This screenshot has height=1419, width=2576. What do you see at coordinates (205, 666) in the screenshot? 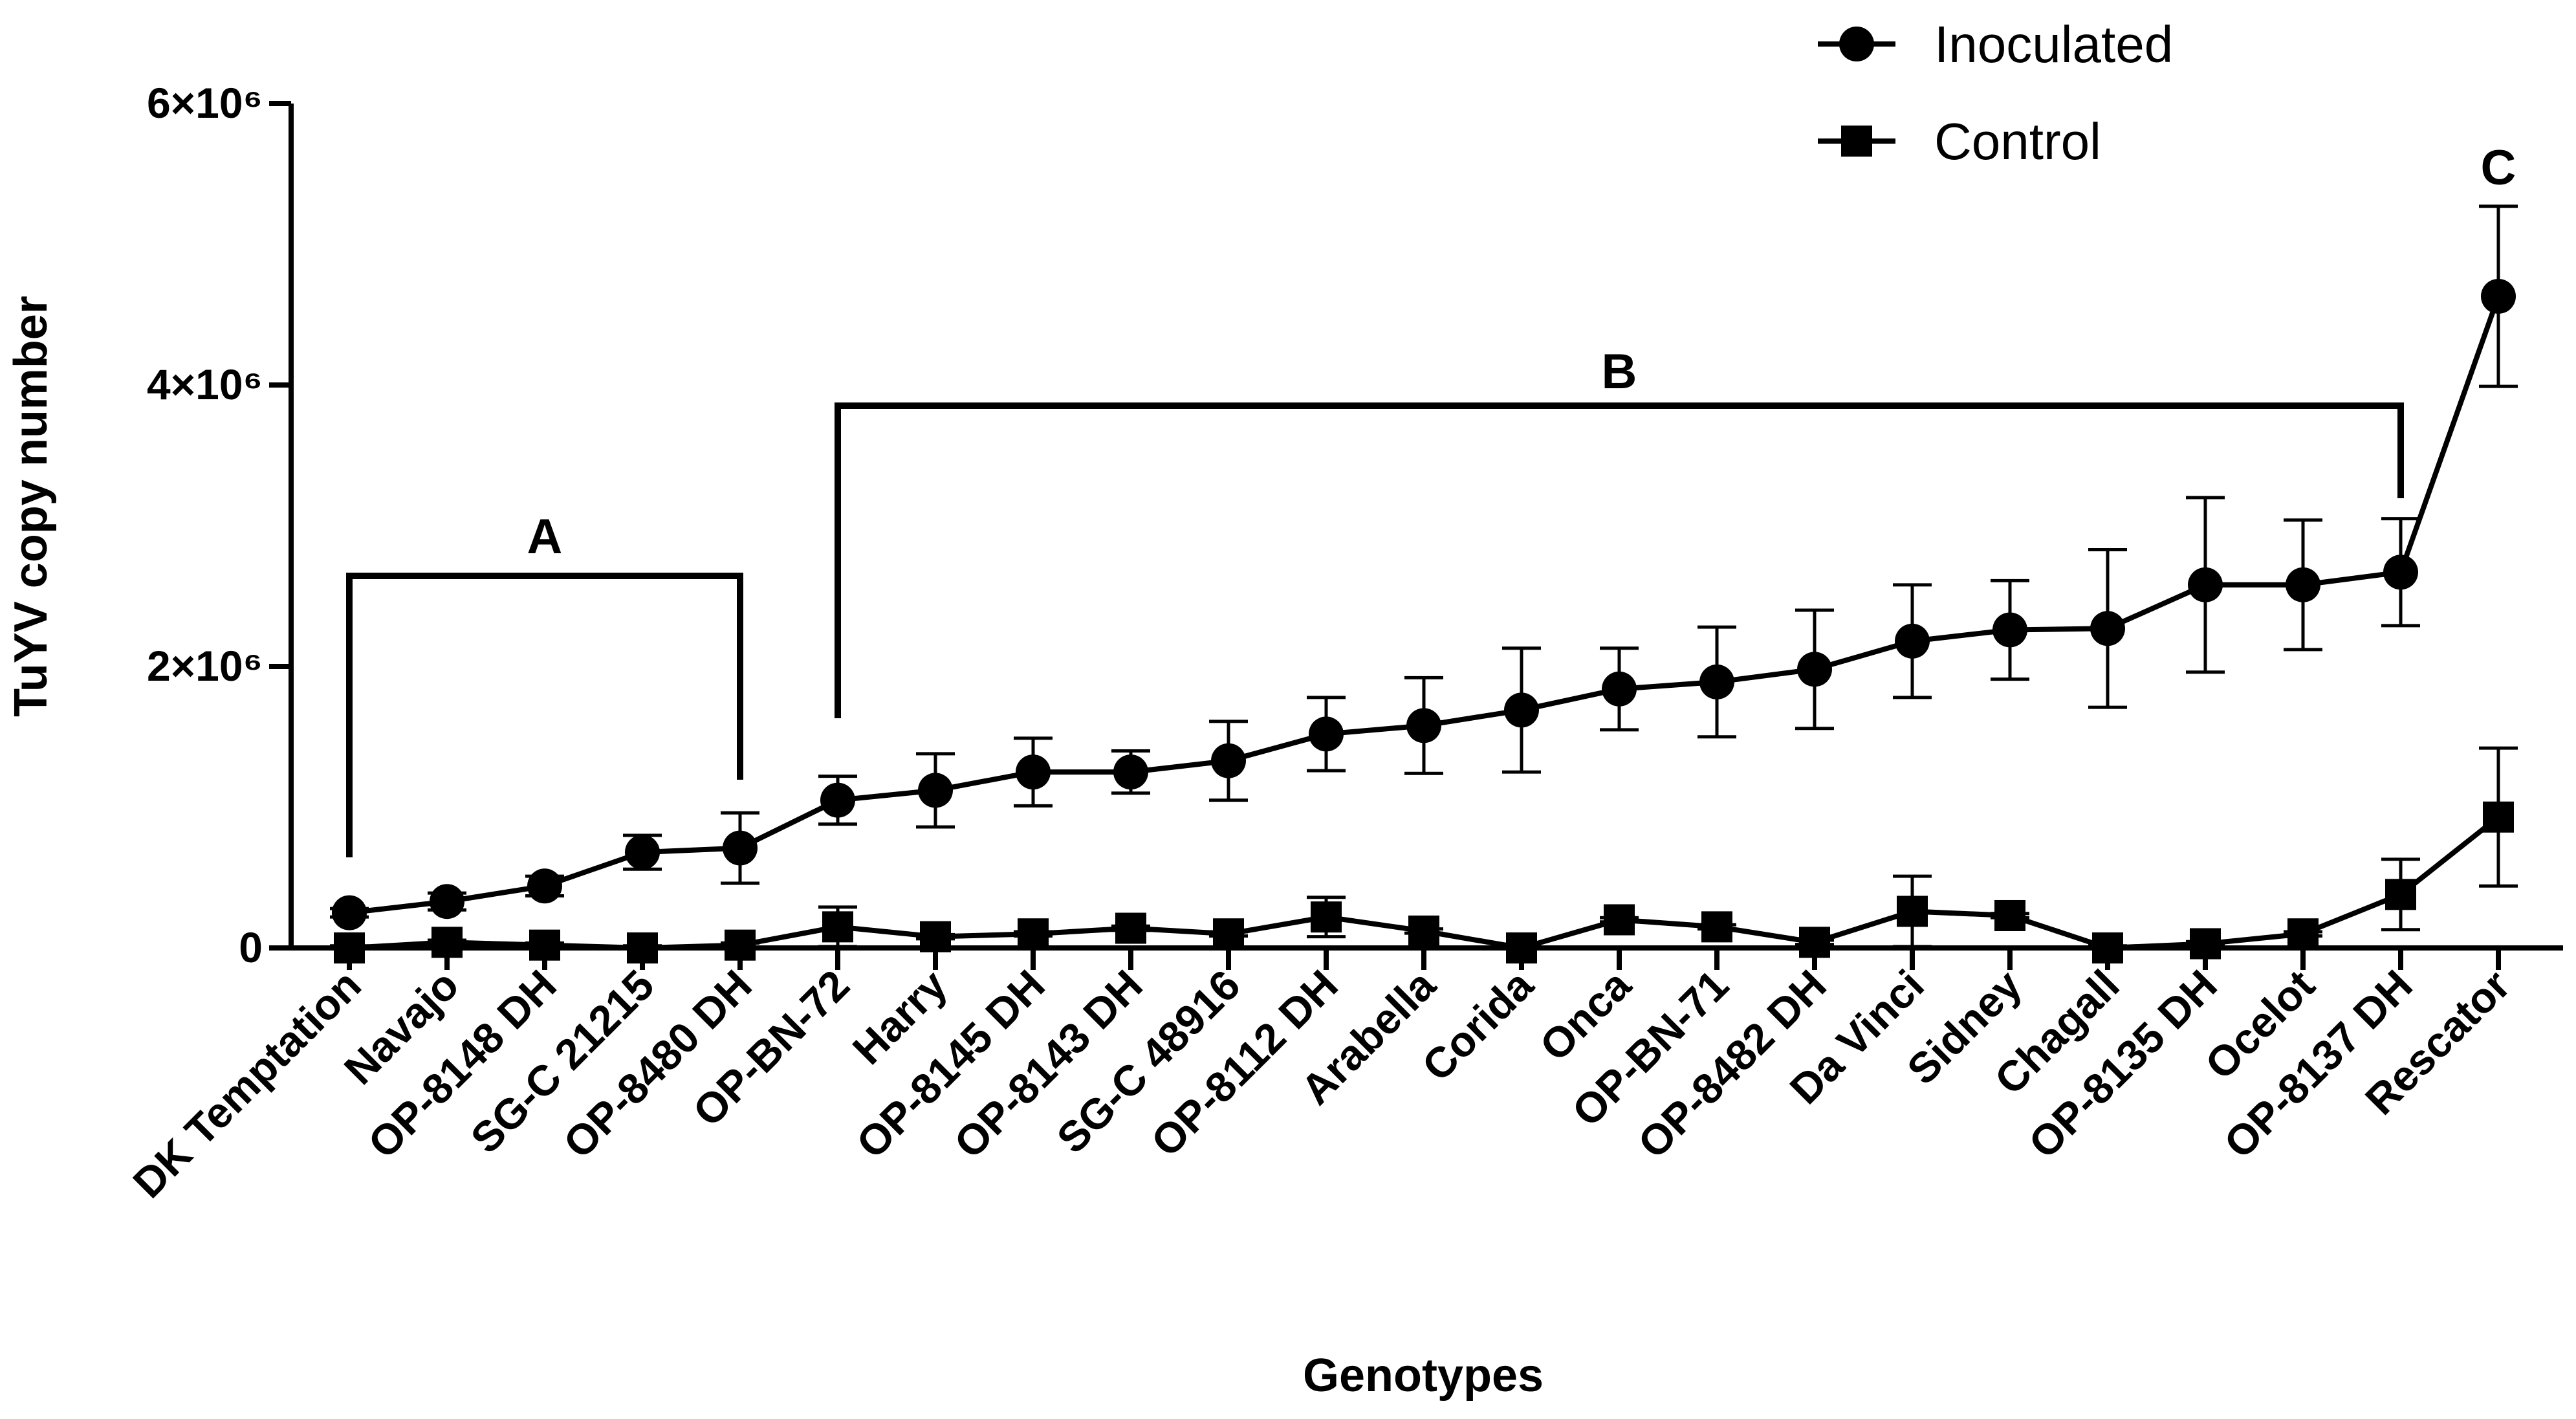
I see `y-tick-label-1: 2×10⁶` at bounding box center [205, 666].